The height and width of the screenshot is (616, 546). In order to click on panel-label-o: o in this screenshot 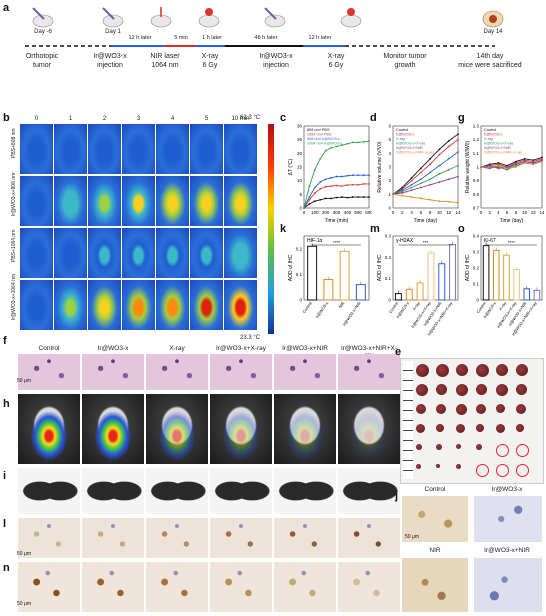, I will do `click(461, 229)`.